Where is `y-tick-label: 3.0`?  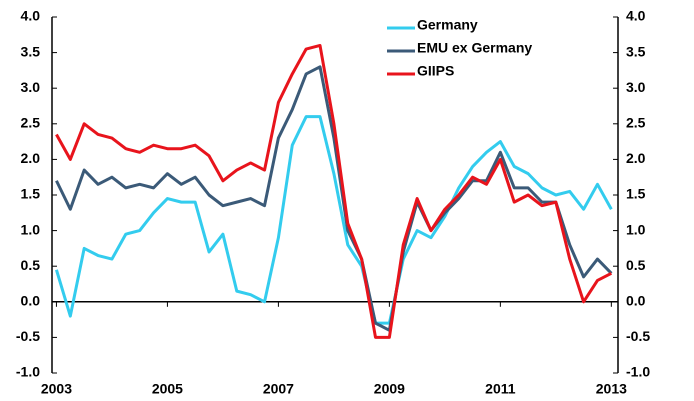
y-tick-label: 3.0 is located at coordinates (31, 87).